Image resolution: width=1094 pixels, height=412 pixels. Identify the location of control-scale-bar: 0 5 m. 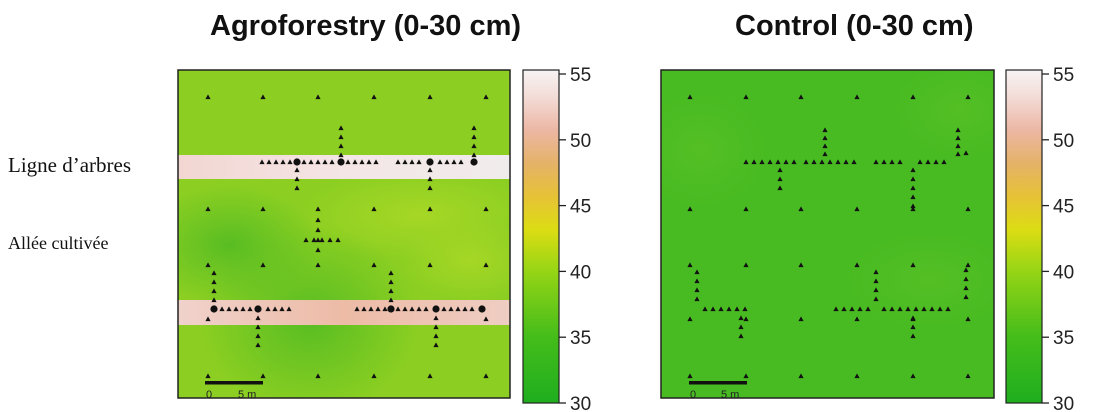
(718, 391).